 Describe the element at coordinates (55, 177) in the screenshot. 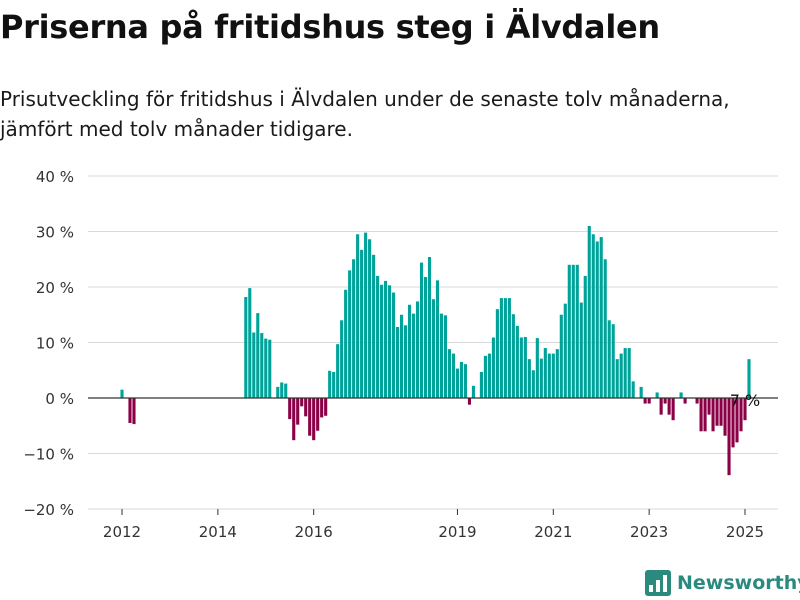

I see `y-tick-label: 40 %` at that location.